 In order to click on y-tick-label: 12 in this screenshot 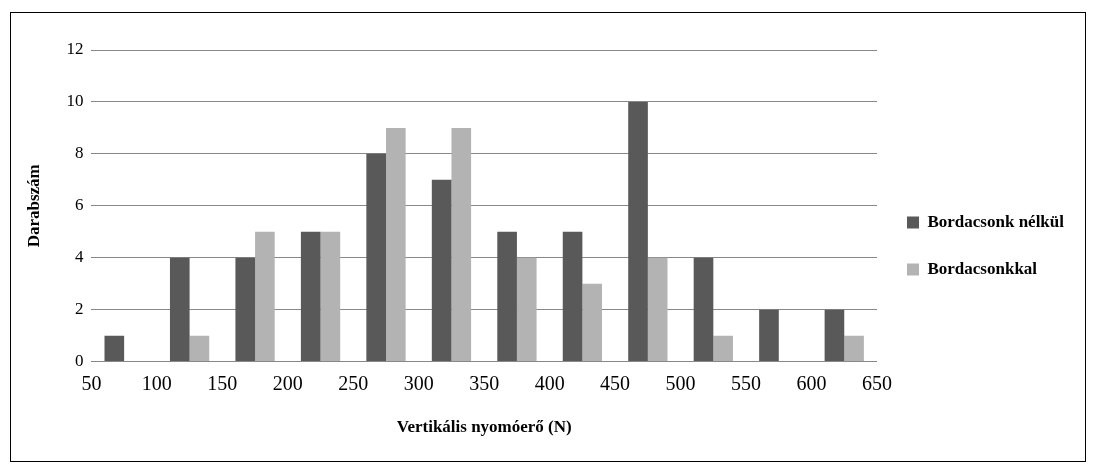, I will do `click(75, 49)`.